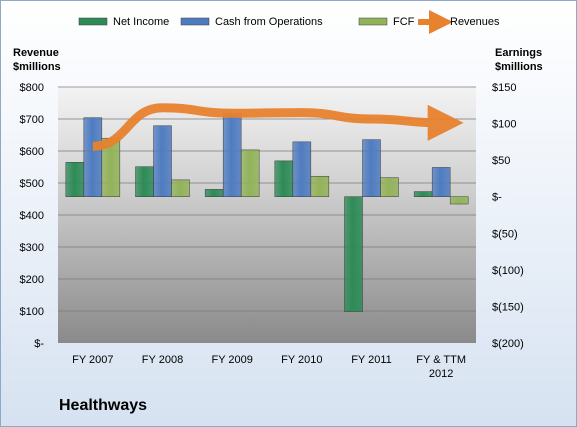 This screenshot has height=427, width=577. What do you see at coordinates (301, 360) in the screenshot?
I see `category-label: FY 2010` at bounding box center [301, 360].